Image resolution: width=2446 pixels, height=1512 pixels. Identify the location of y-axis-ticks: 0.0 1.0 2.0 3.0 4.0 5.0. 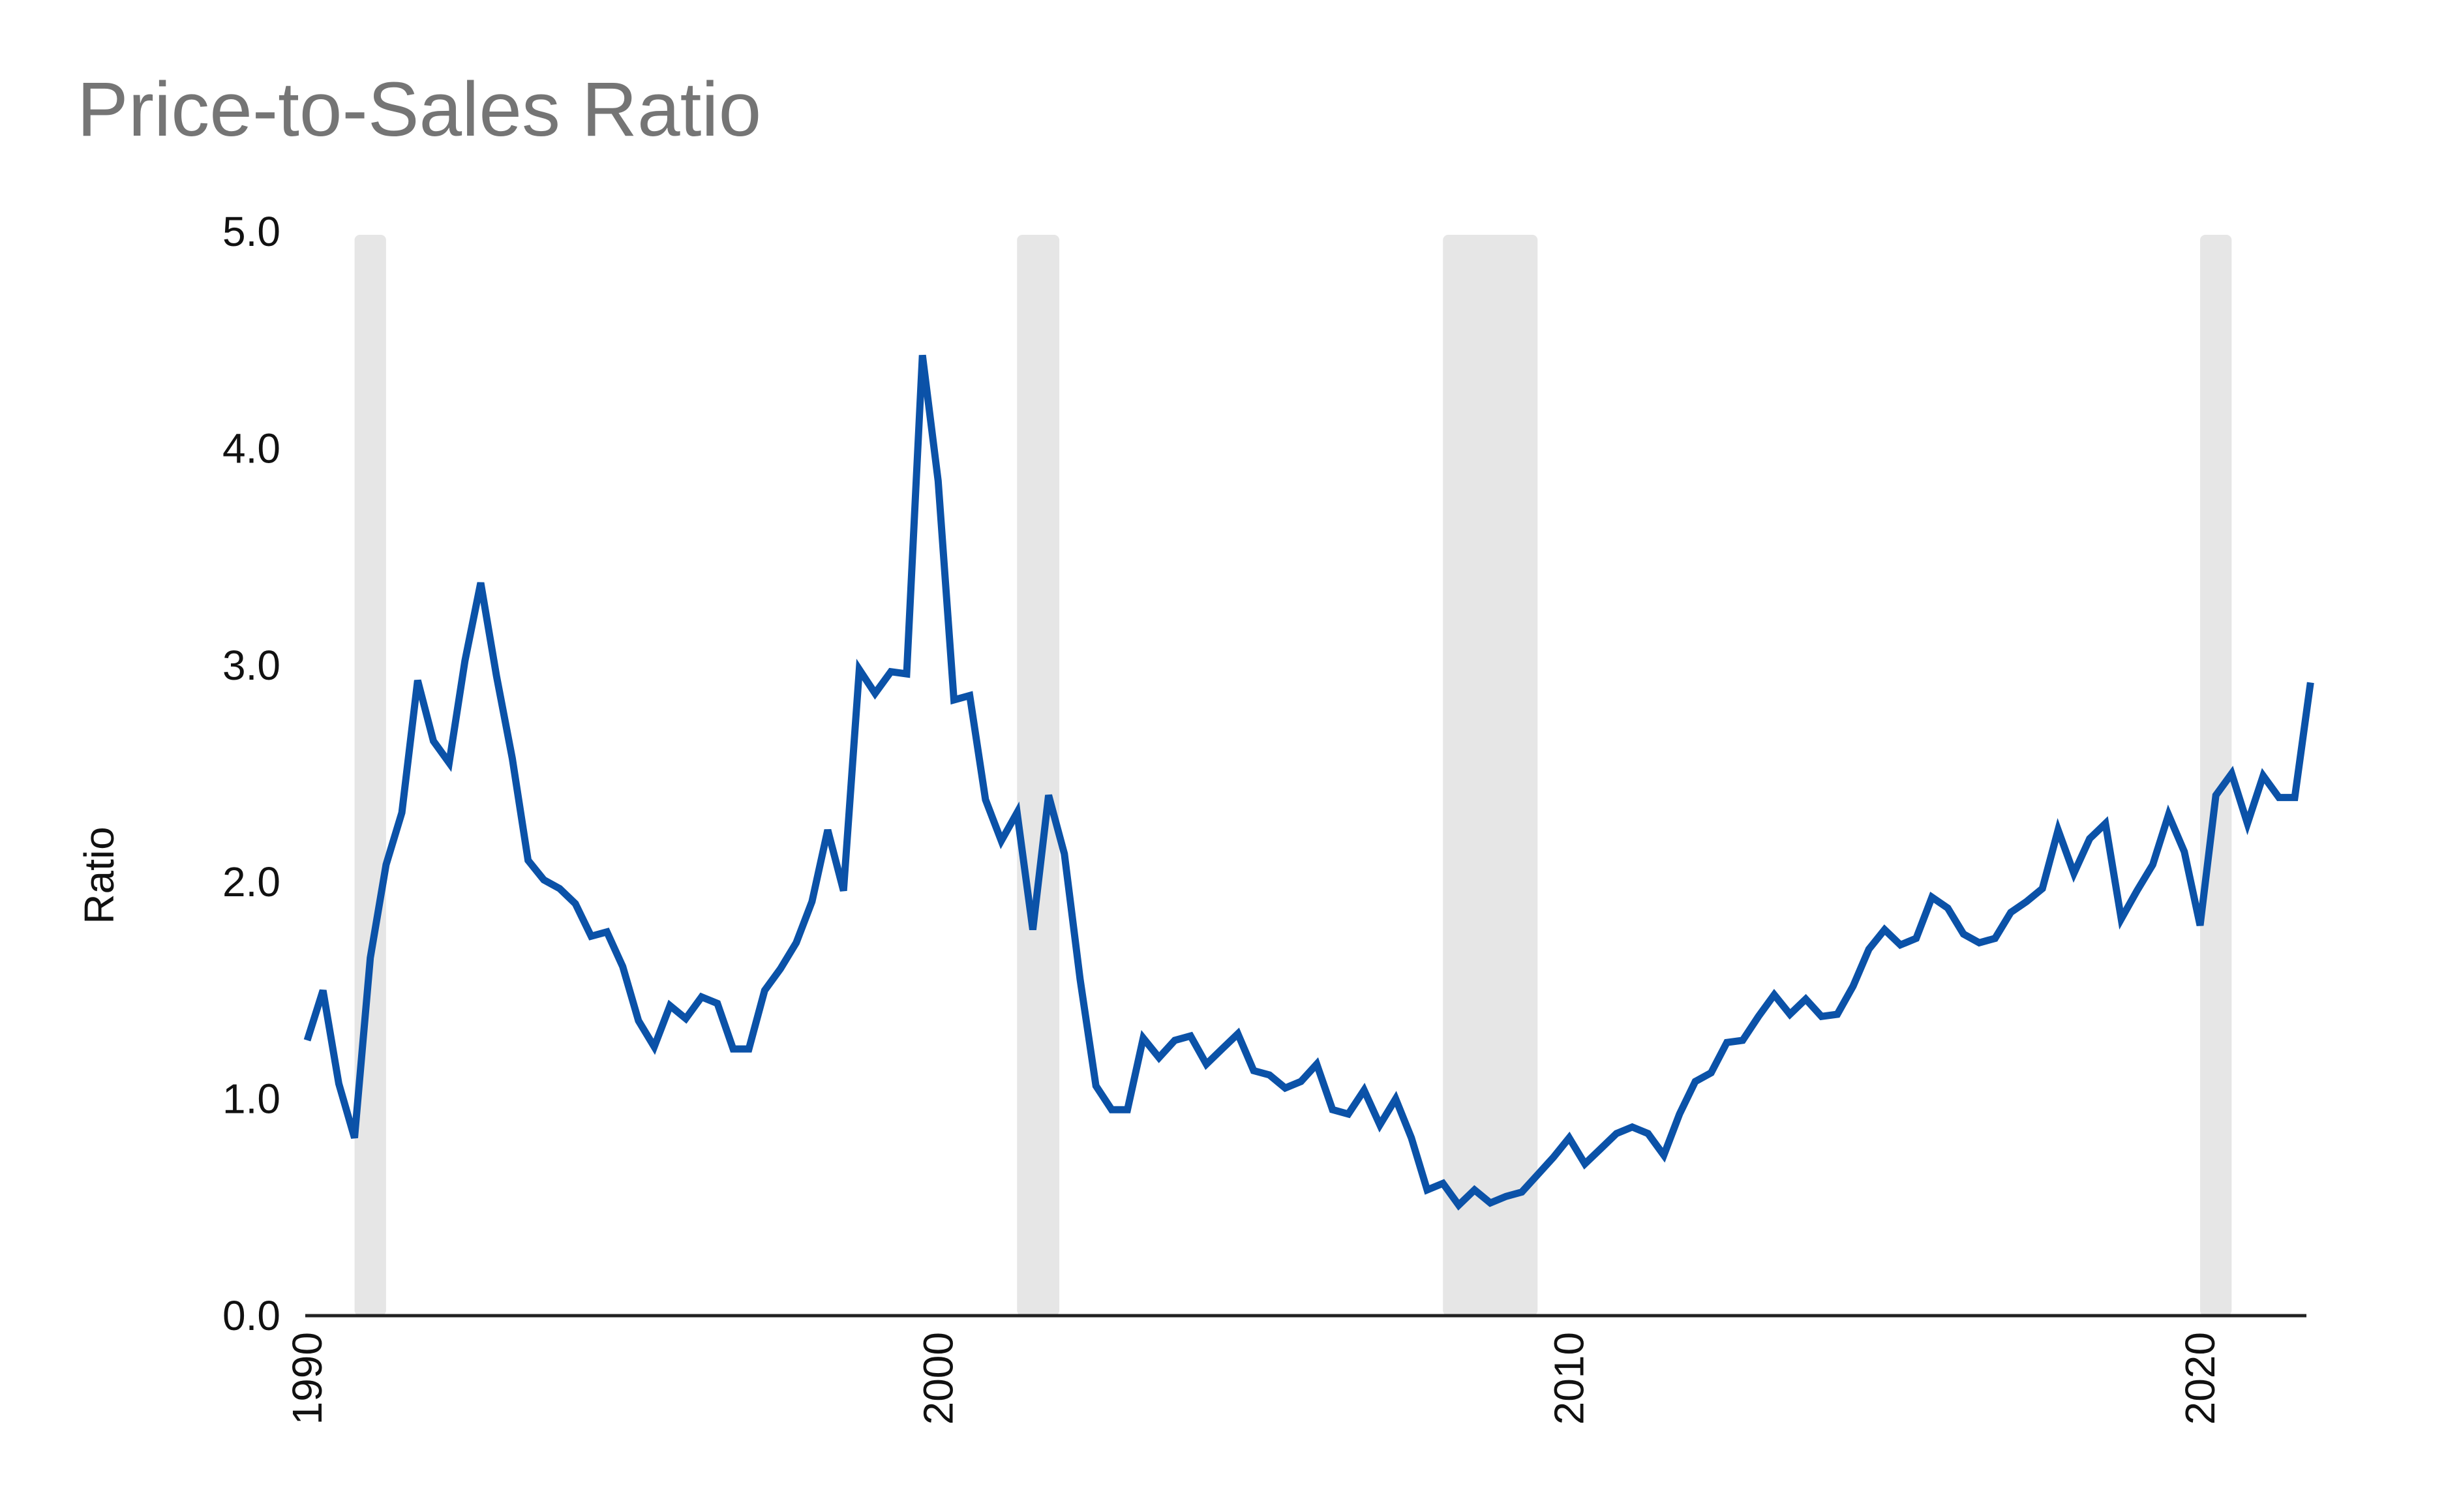
(251, 773).